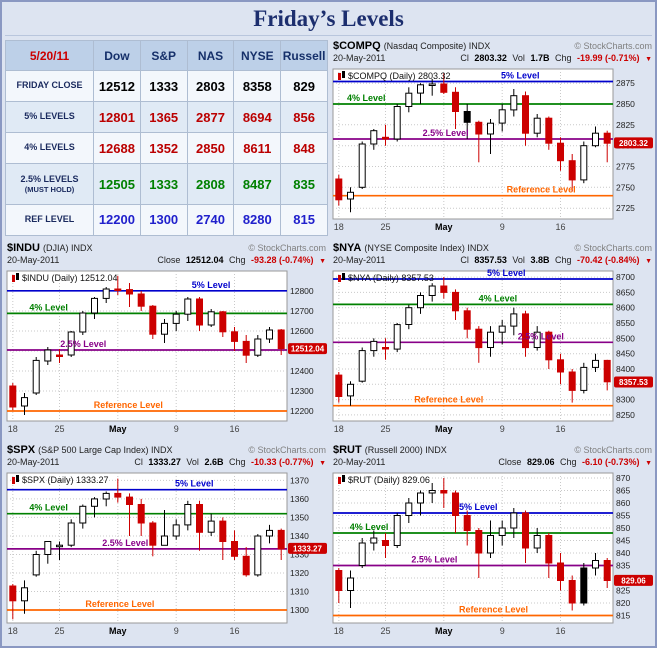  What do you see at coordinates (625, 187) in the screenshot?
I see `y-tick-label: 2750` at bounding box center [625, 187].